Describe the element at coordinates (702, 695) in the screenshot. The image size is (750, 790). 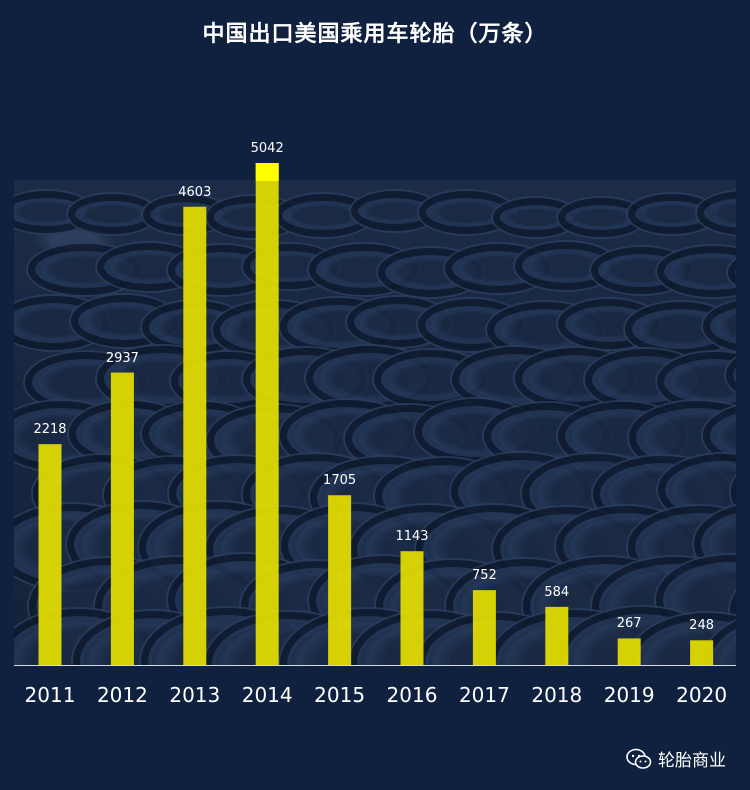
I see `x-tick-label: 2020` at that location.